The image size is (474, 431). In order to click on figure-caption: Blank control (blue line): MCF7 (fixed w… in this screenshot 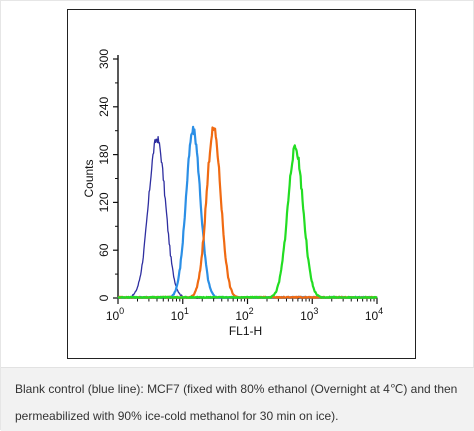, I will do `click(236, 402)`.